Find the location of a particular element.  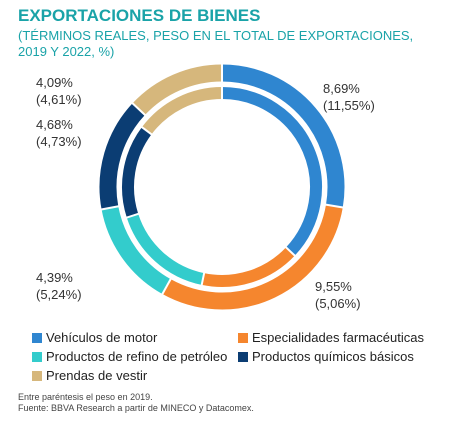

data-label-vehiculos: 8,69% (11,55%) is located at coordinates (349, 97).